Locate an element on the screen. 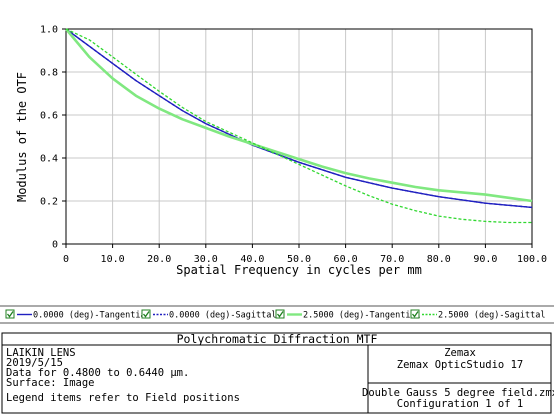 The width and height of the screenshot is (554, 415). legend-item-2: 0.0000 (deg)-Sagittal is located at coordinates (208, 315).